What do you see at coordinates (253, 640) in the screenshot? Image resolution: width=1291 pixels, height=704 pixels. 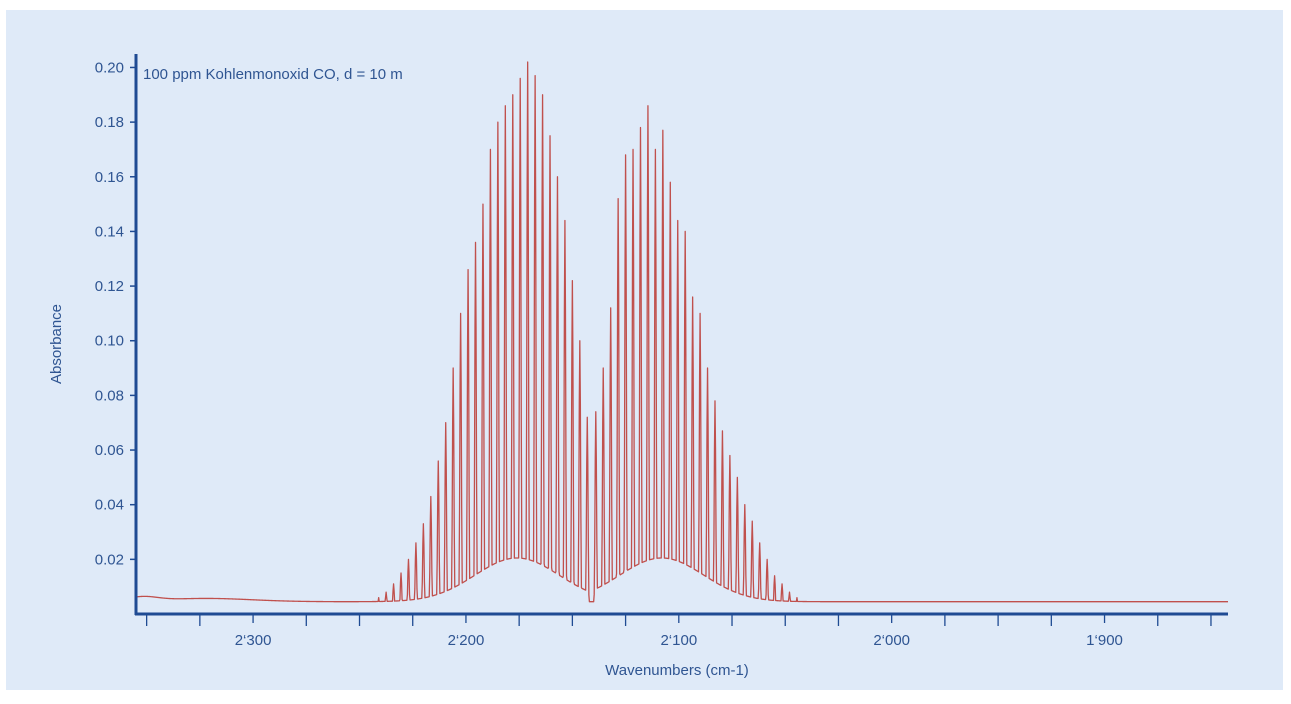 I see `x-tick-label: 2‘300` at bounding box center [253, 640].